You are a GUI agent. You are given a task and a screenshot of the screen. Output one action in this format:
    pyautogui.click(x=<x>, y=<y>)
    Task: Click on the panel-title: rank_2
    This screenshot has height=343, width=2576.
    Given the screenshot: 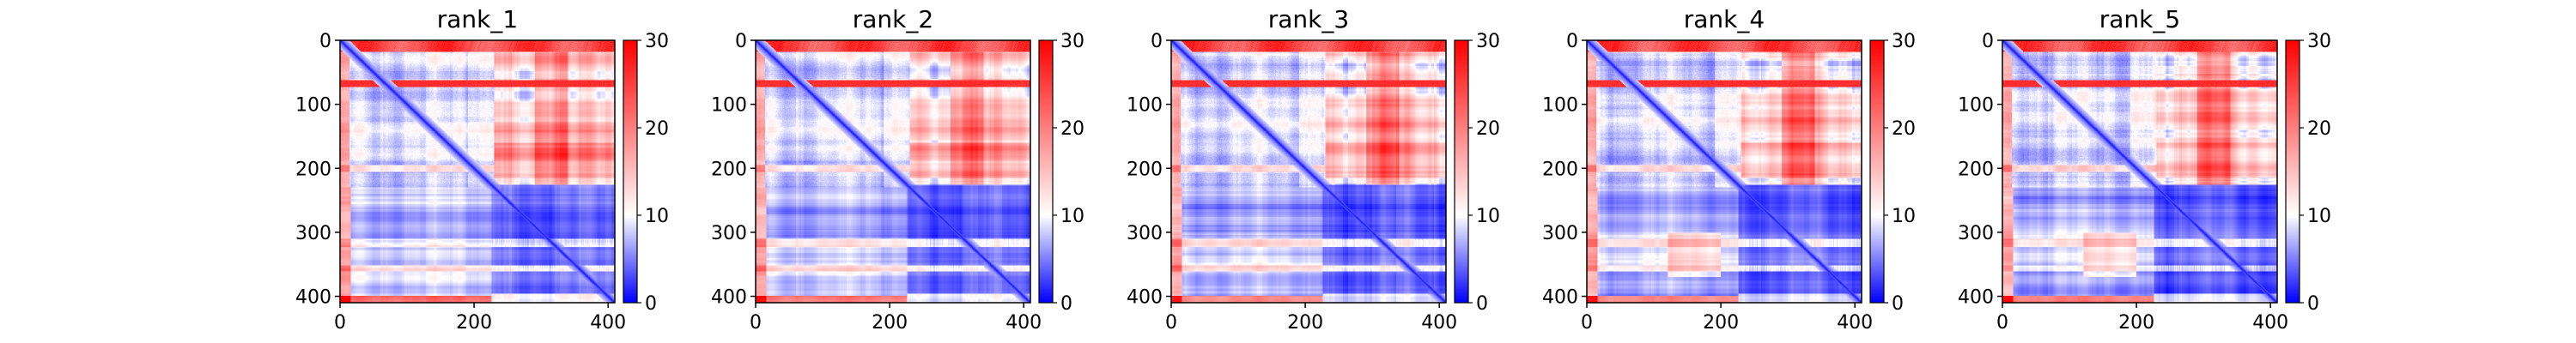 What is the action you would take?
    pyautogui.click(x=893, y=19)
    